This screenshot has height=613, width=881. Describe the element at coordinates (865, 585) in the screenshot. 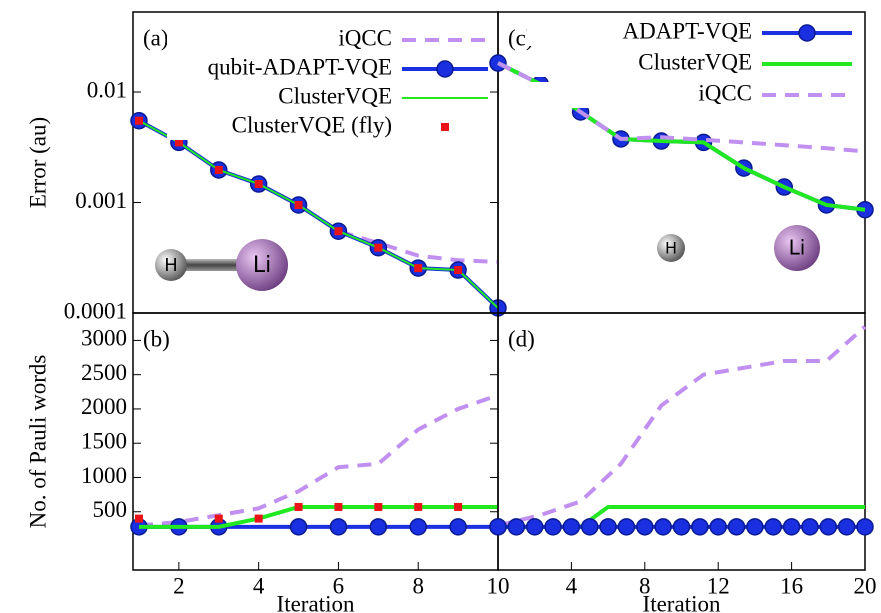

I see `x-tick-label: 20` at that location.